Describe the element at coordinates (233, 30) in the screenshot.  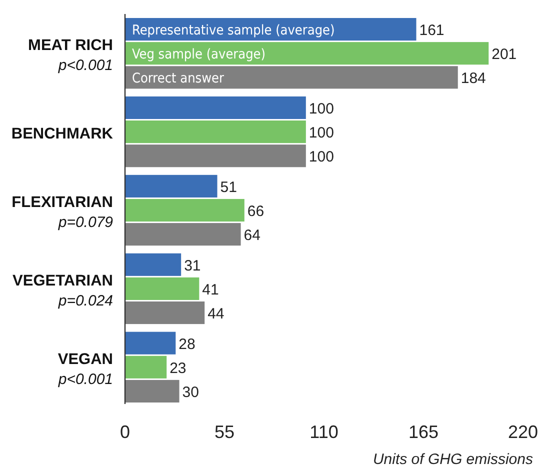
I see `series-label: Representative sample (average)` at that location.